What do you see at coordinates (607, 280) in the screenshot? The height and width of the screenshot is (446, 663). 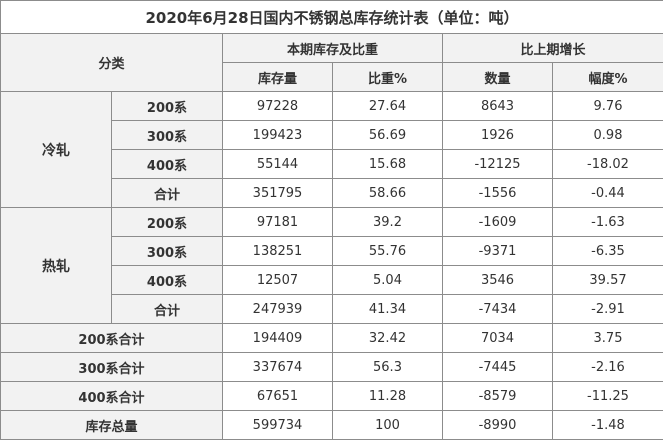 I see `cell-rate: 39.57` at bounding box center [607, 280].